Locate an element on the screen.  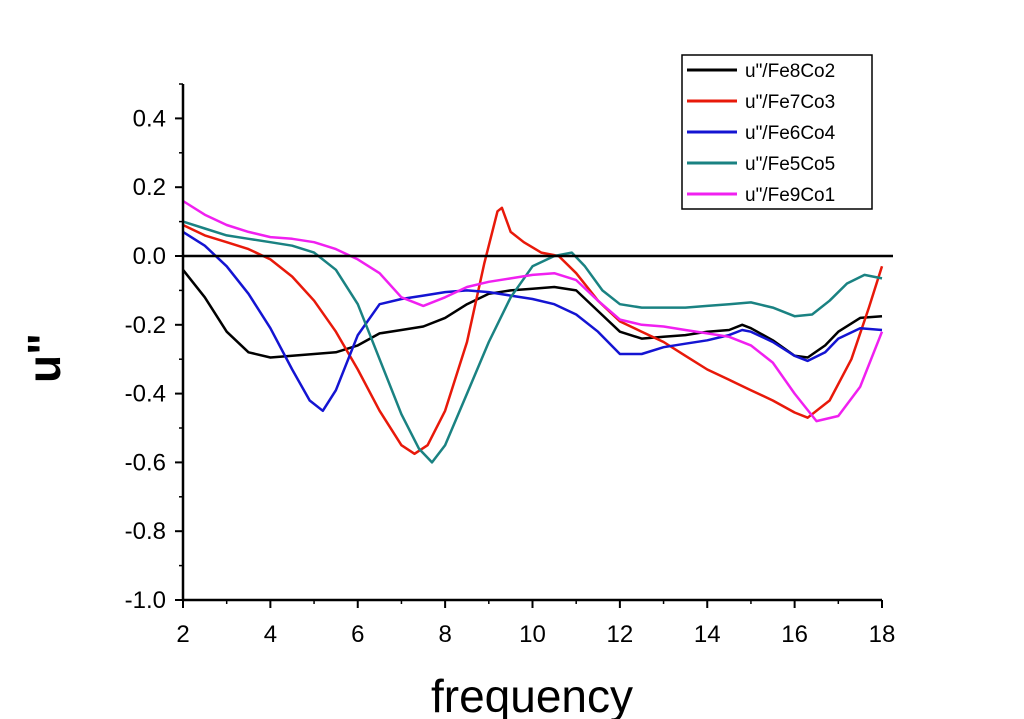
x-tick-label: 8 is located at coordinates (444, 634).